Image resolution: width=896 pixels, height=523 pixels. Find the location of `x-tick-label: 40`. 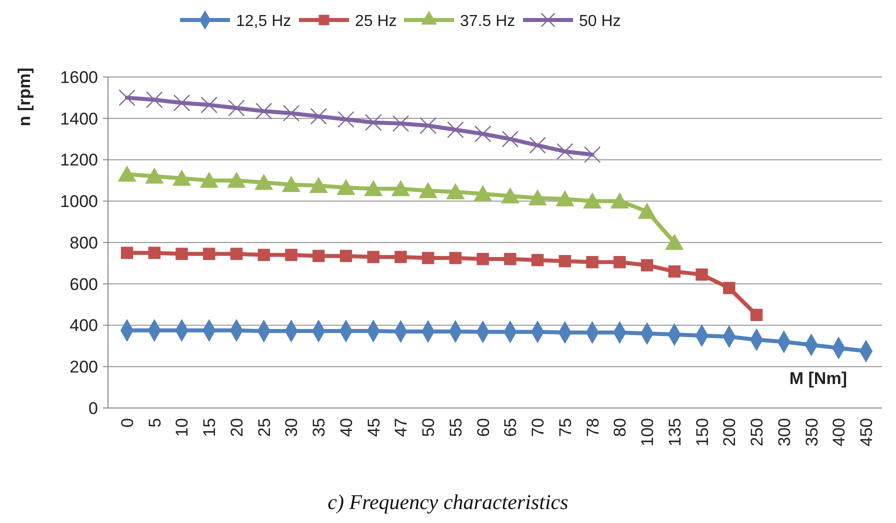

x-tick-label: 40 is located at coordinates (346, 427).